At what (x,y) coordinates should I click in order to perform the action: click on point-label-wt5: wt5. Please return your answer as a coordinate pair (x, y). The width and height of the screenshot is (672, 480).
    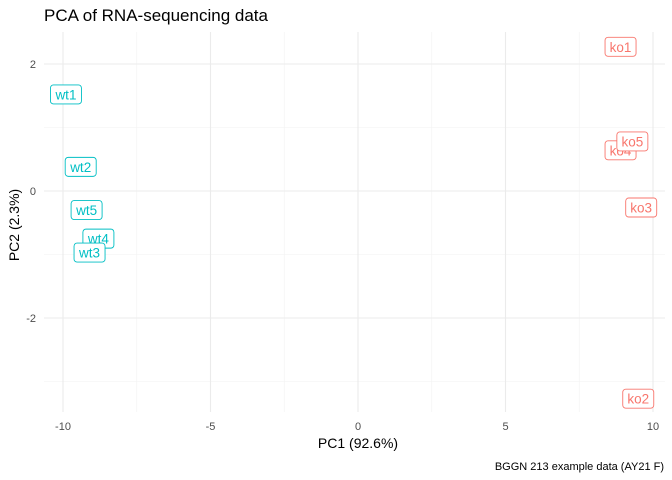
    Looking at the image, I should click on (86, 210).